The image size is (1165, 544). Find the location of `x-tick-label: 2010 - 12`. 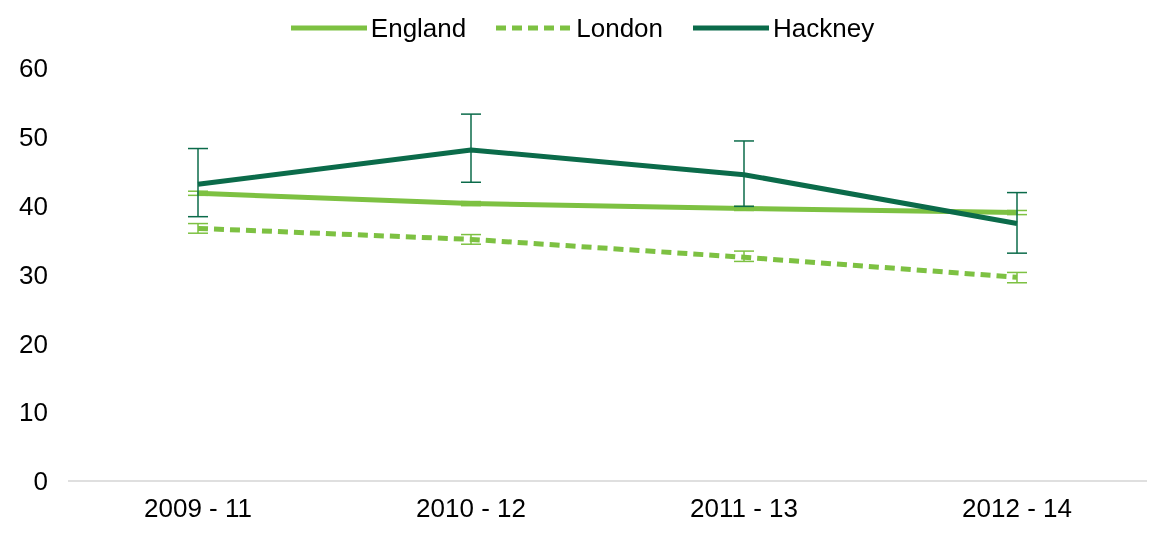

x-tick-label: 2010 - 12 is located at coordinates (471, 508).